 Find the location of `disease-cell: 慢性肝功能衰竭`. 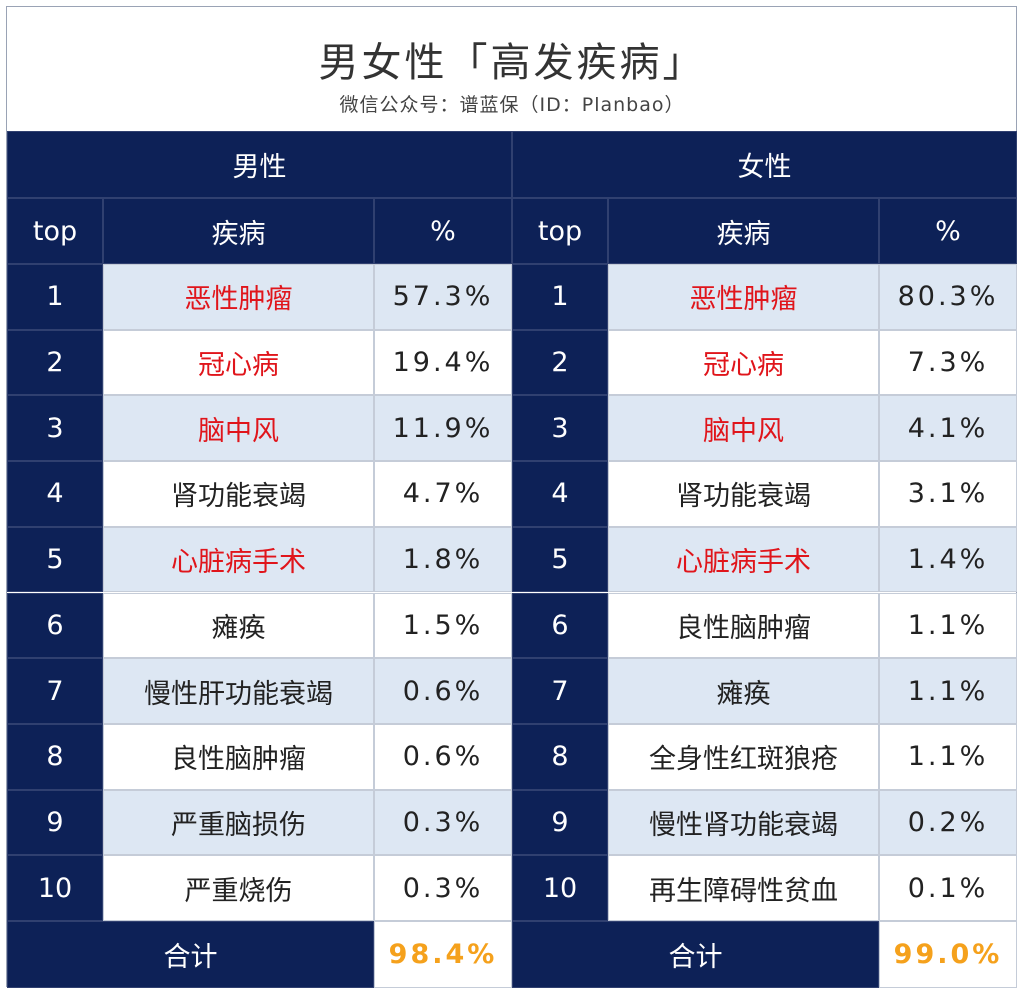

disease-cell: 慢性肝功能衰竭 is located at coordinates (238, 691).